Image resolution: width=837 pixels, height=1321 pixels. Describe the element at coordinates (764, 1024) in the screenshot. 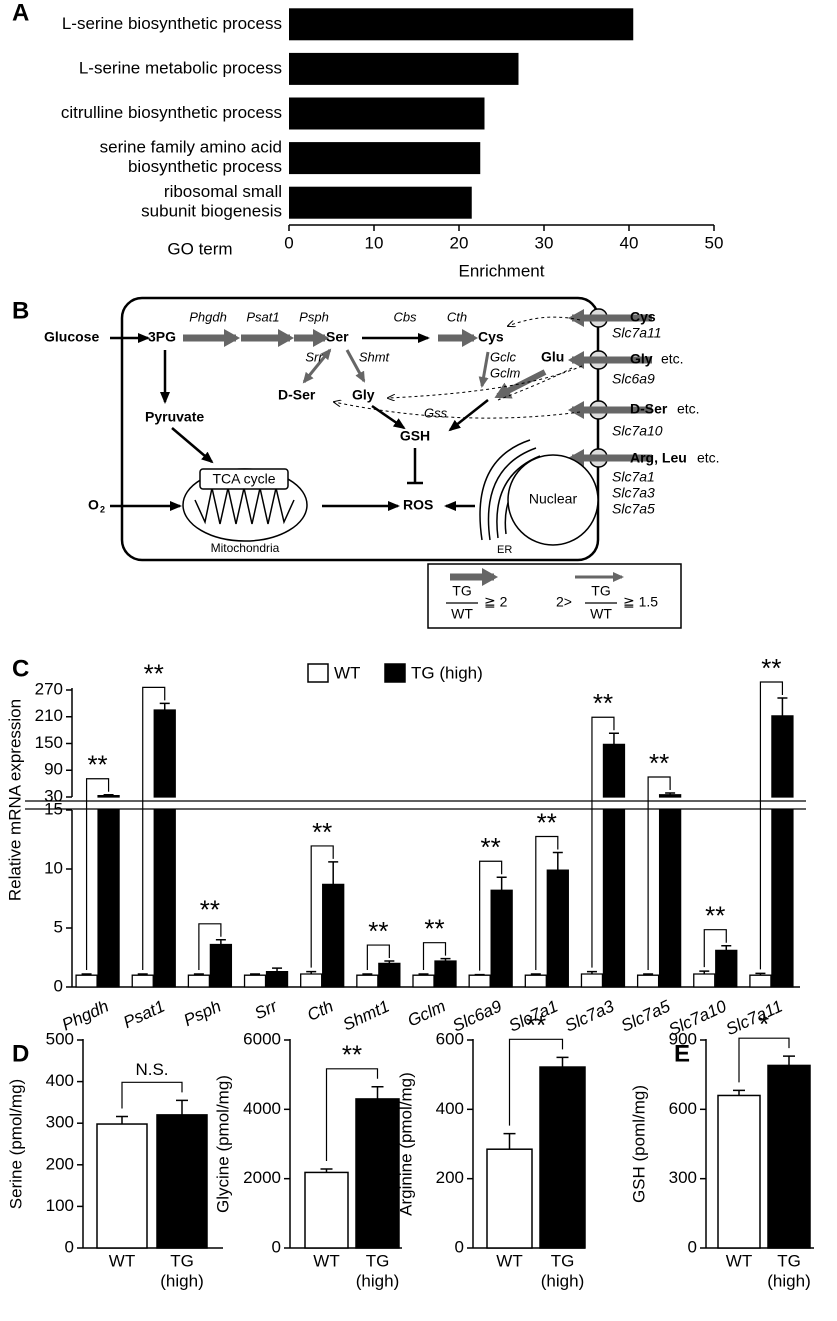

I see `significance-label: *` at that location.